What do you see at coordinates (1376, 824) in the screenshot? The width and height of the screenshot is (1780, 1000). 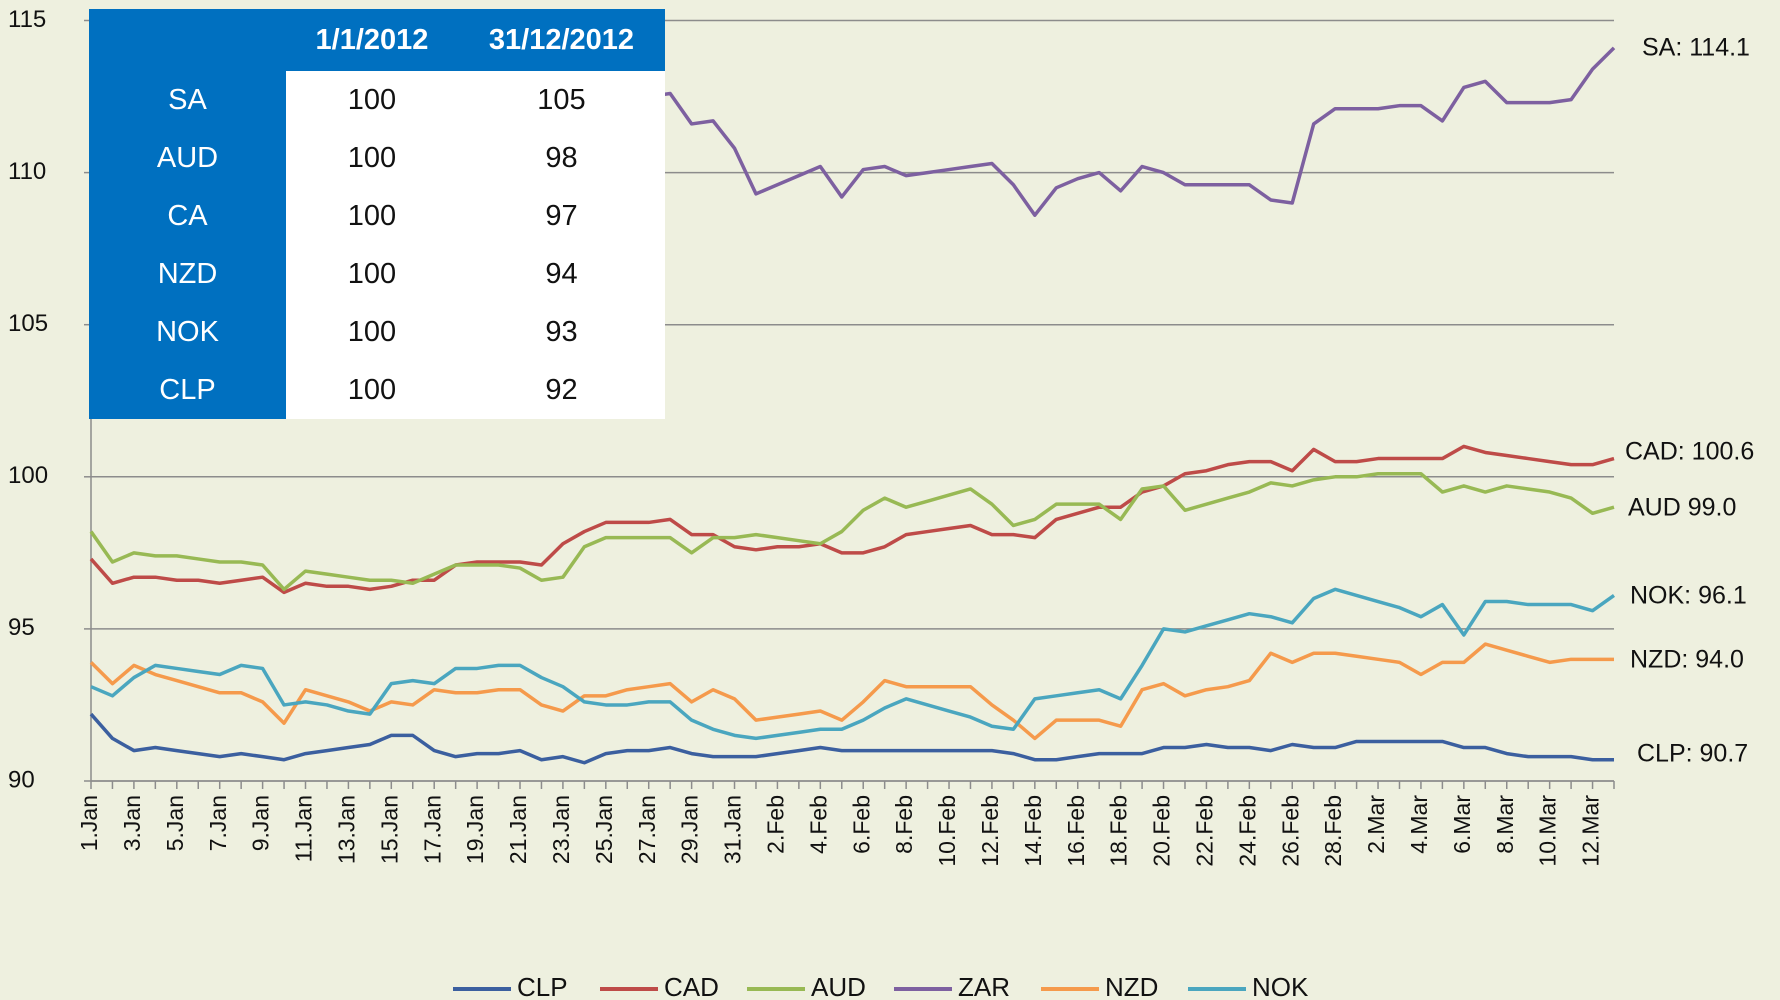 I see `x-tick-label: 2.Mar` at bounding box center [1376, 824].